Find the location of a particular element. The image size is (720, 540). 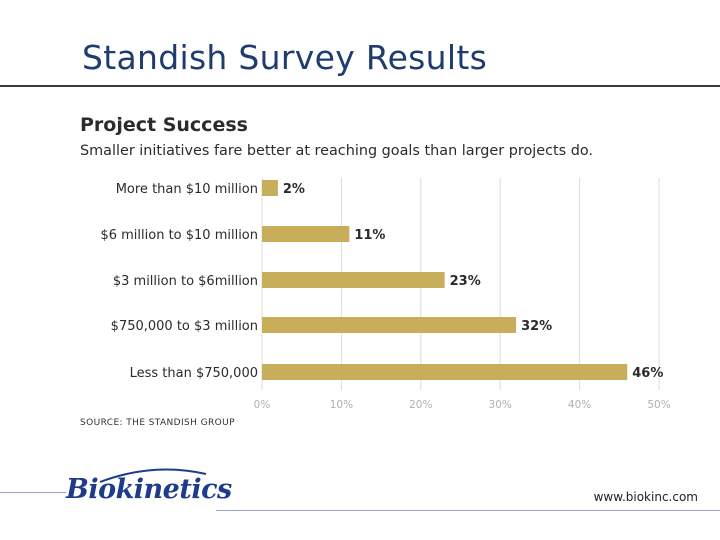

footer-divider-right is located at coordinates (468, 510).